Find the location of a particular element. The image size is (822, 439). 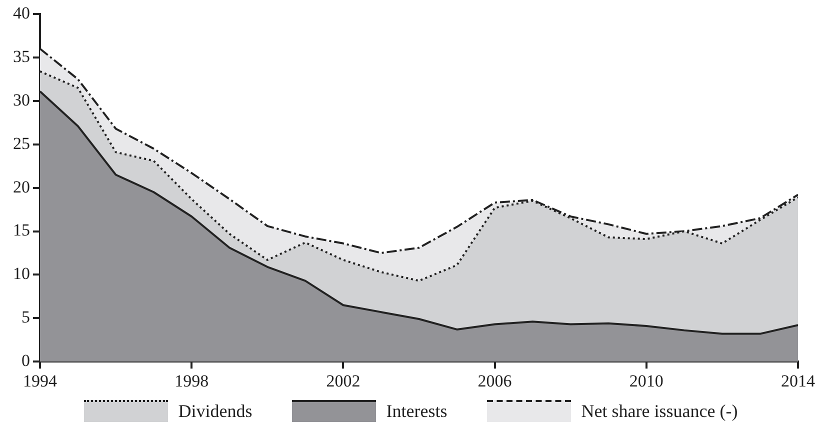

y-tick-label: 25 is located at coordinates (21, 143).